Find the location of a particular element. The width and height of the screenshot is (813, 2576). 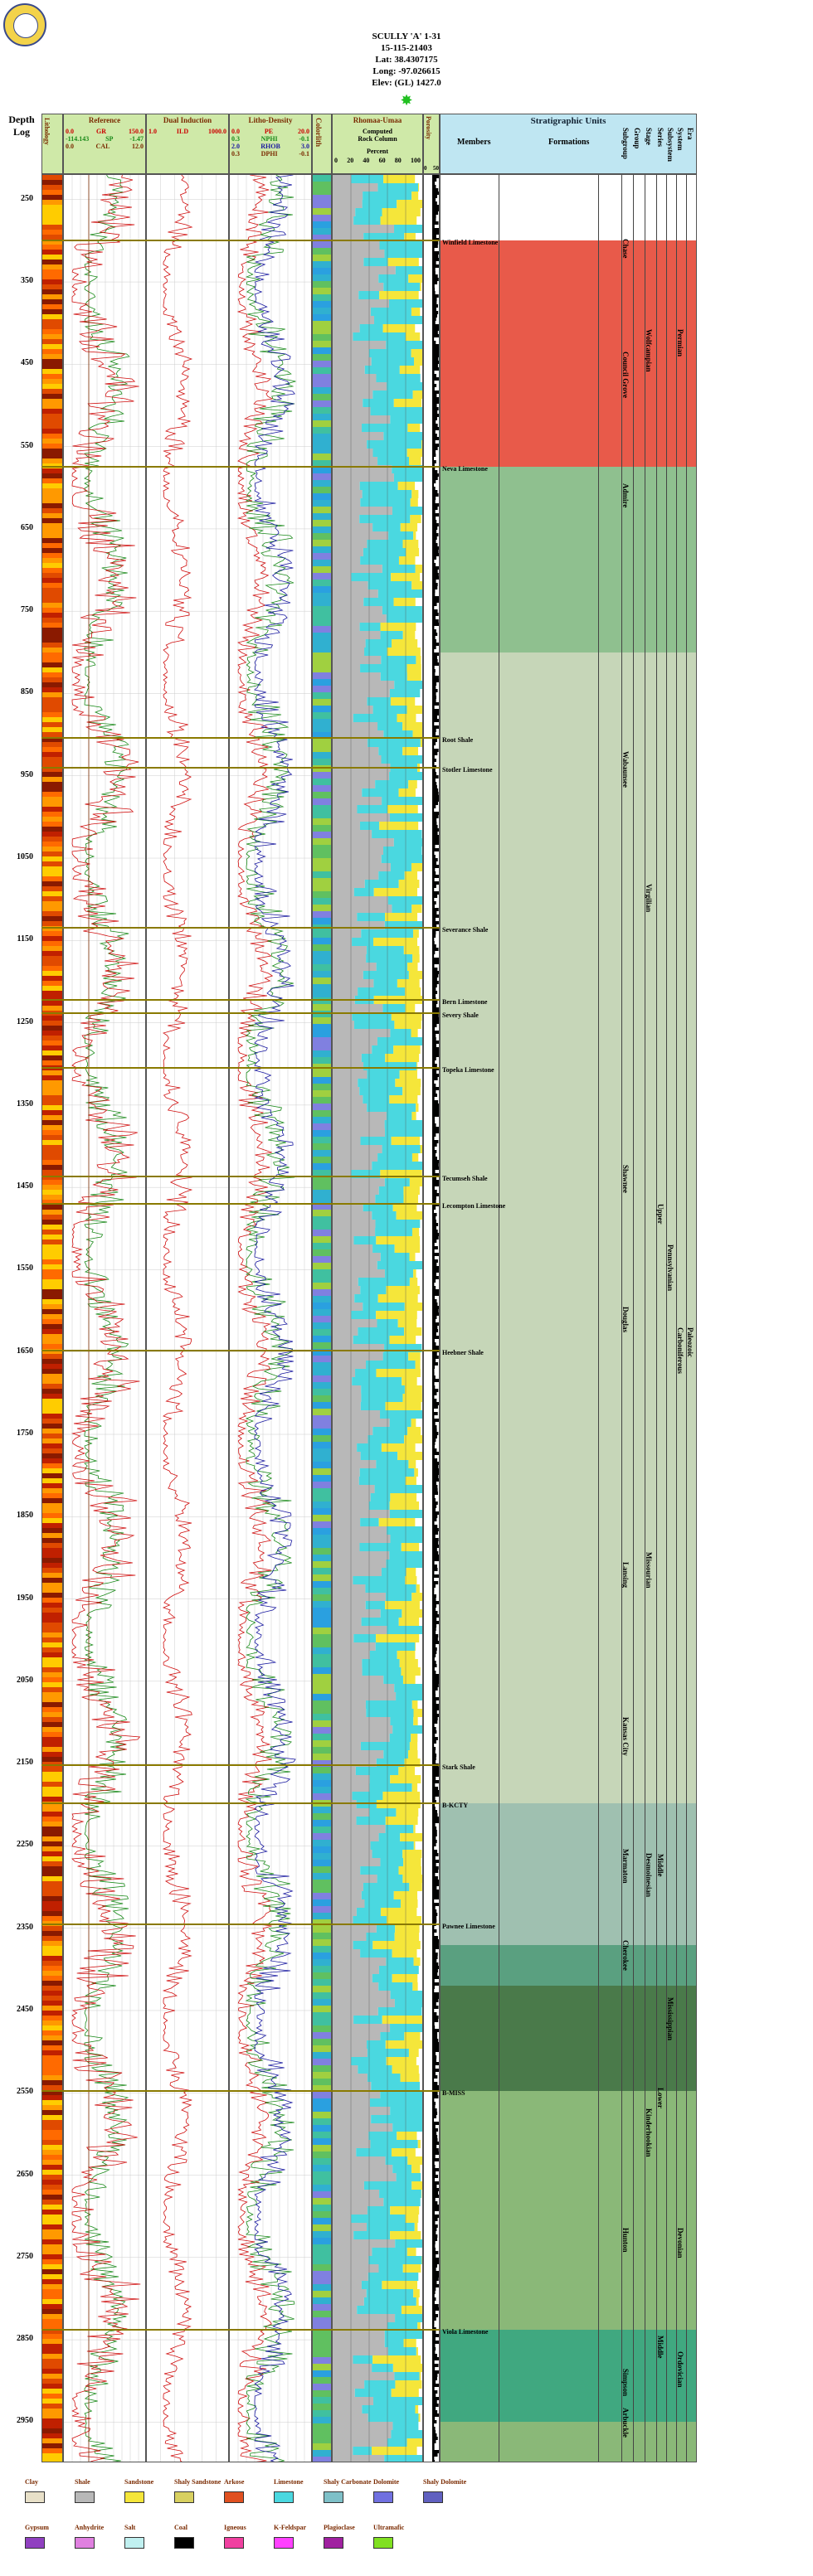

member-label: Severance Shale is located at coordinates (466, 930).